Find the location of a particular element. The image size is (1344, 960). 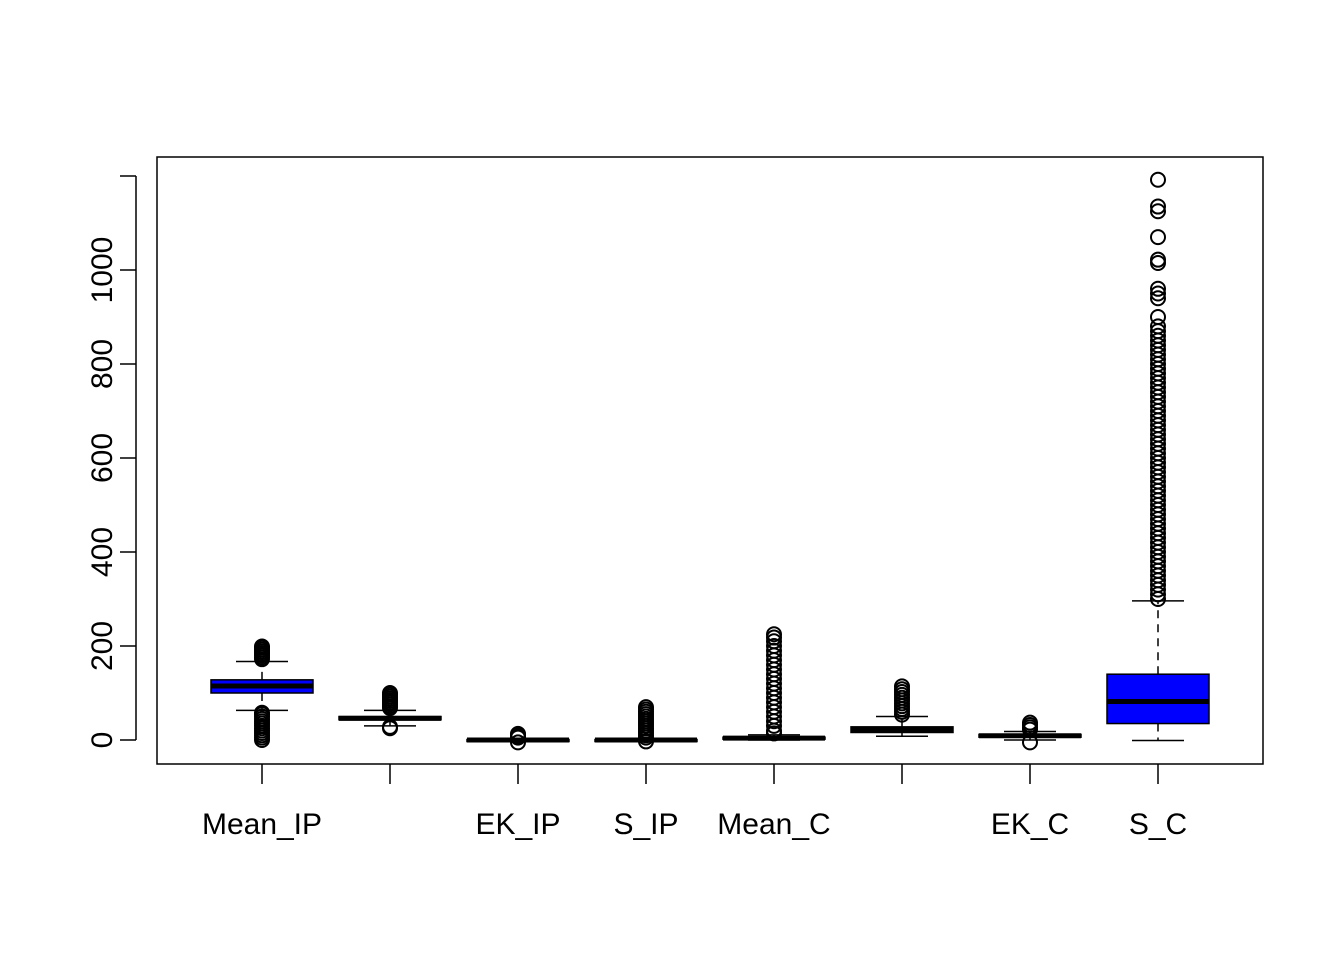

y-tick-label: 600 is located at coordinates (102, 458).